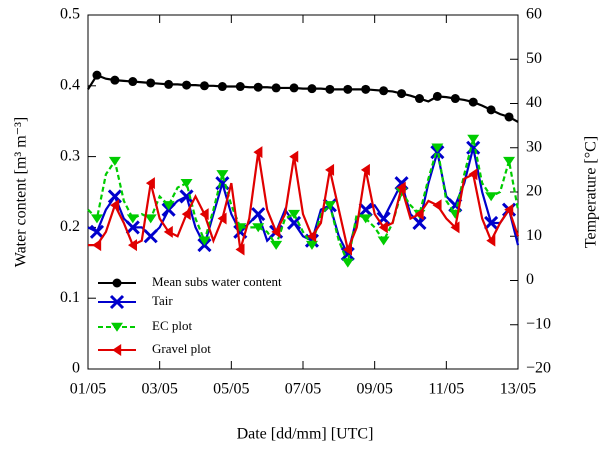 This screenshot has width=611, height=455. Describe the element at coordinates (70, 297) in the screenshot. I see `y-tick-label: 0.1` at that location.